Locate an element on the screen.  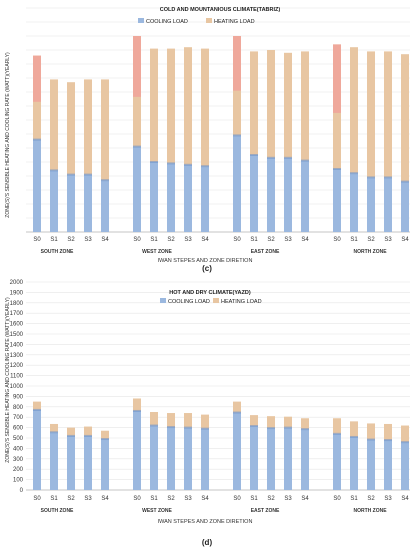
y-tick-label: 400 is located at coordinates (18, 449).